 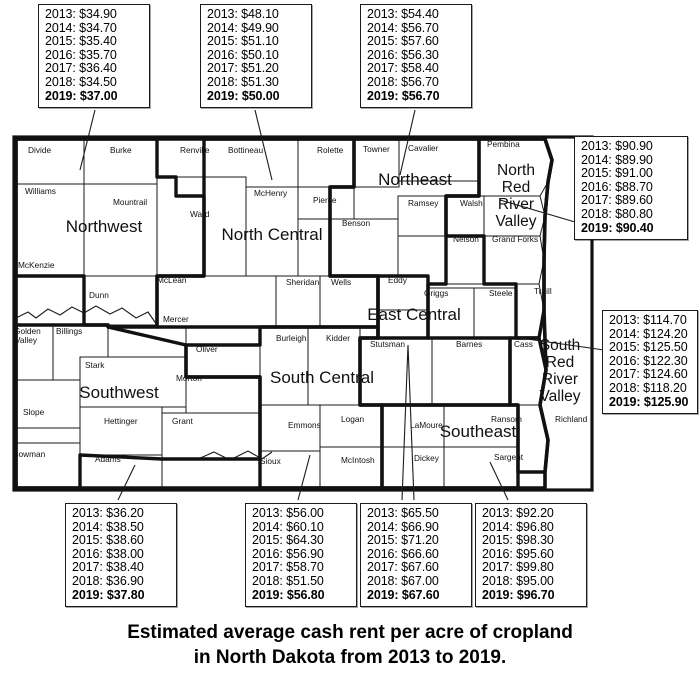 I want to click on callout-row: 2017: $67.60, so click(x=403, y=567).